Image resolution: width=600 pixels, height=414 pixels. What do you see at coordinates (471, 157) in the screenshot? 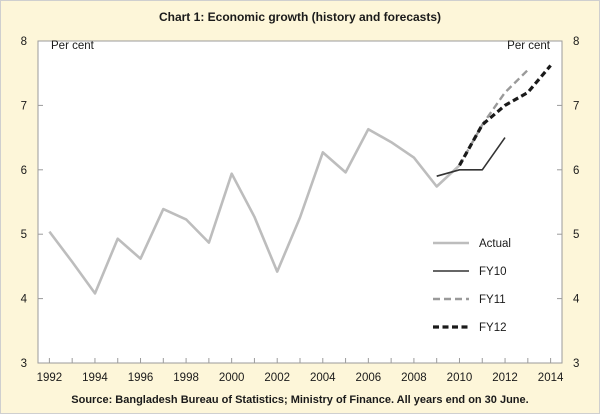
I see `series-line-fy10` at bounding box center [471, 157].